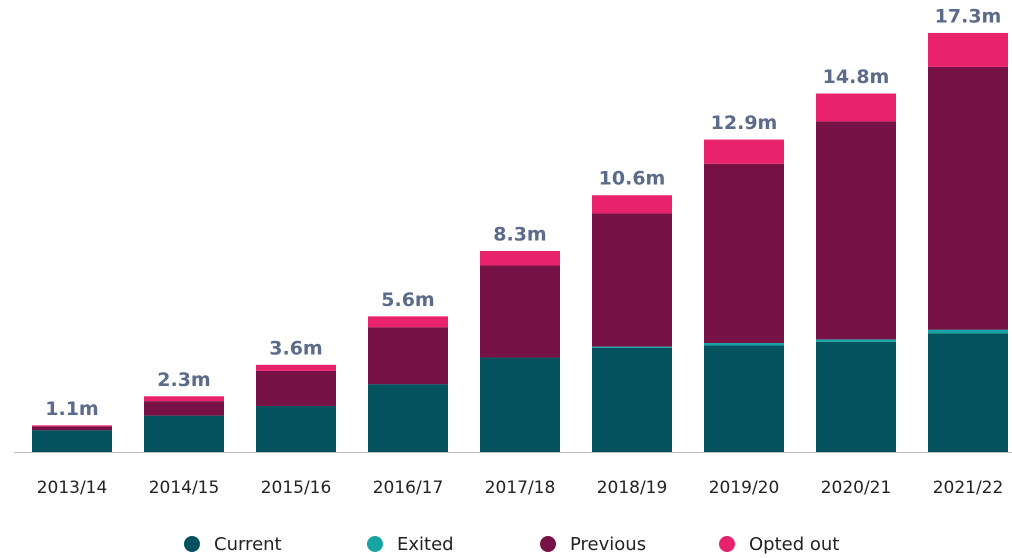 The width and height of the screenshot is (1012, 558). I want to click on x-tick-label: 2019/20, so click(744, 488).